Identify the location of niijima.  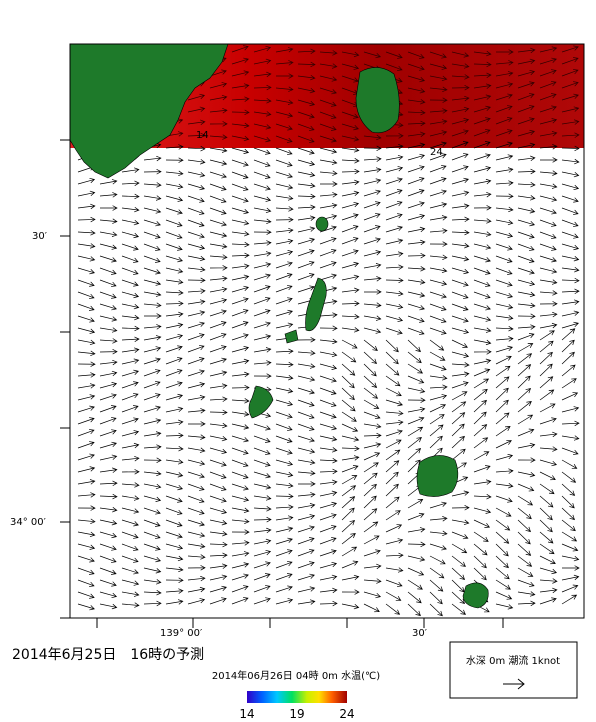
(316, 304).